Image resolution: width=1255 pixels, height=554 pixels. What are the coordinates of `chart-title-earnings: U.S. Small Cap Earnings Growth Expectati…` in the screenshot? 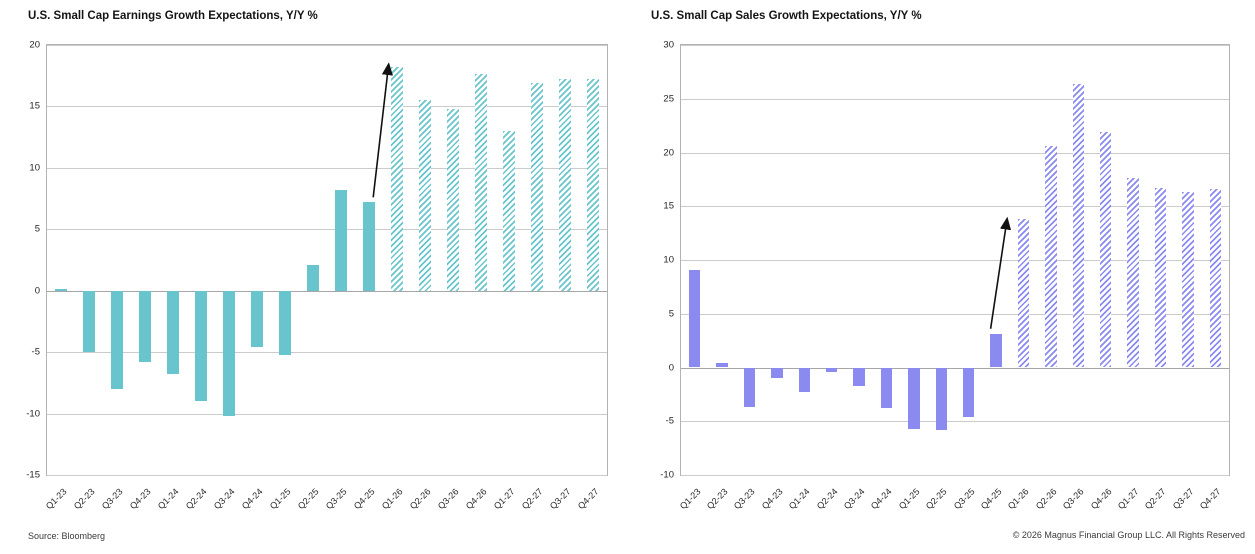 It's located at (173, 16).